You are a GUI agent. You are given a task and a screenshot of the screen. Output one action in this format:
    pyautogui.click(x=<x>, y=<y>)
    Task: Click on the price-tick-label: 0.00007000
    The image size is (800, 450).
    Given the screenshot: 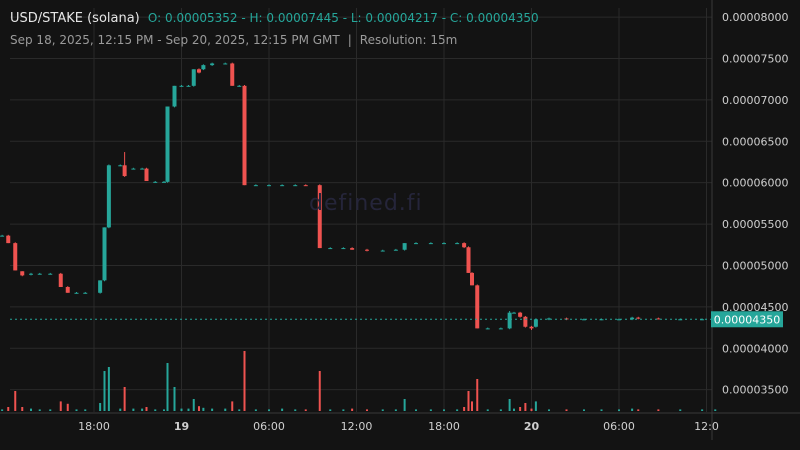 What is the action you would take?
    pyautogui.click(x=755, y=100)
    